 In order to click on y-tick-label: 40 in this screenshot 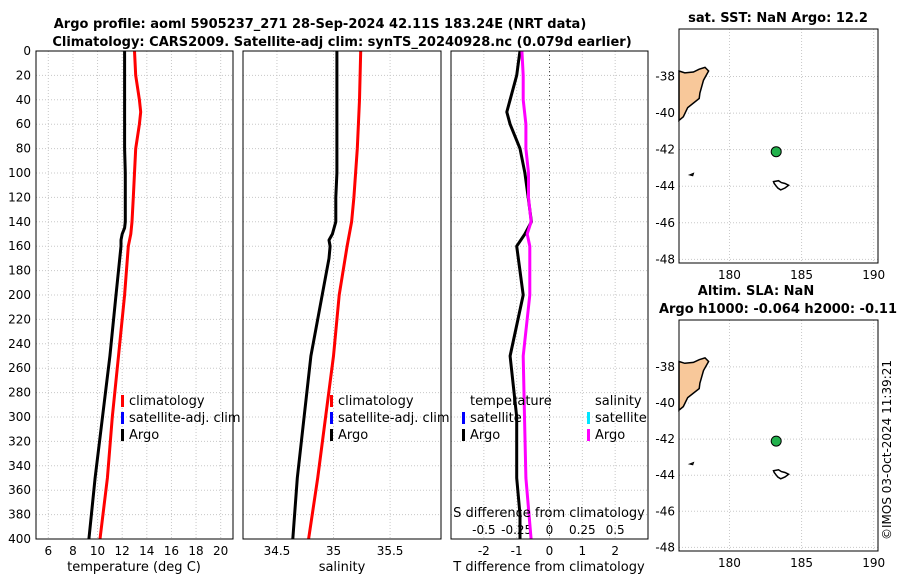, I will do `click(23, 100)`.